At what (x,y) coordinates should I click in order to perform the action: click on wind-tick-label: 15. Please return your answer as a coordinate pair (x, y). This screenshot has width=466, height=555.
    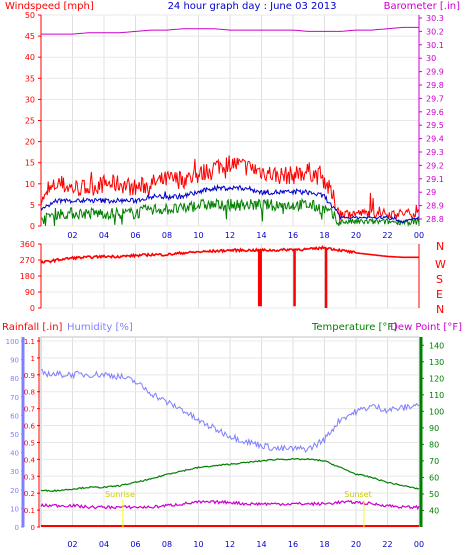
    Looking at the image, I should click on (30, 163).